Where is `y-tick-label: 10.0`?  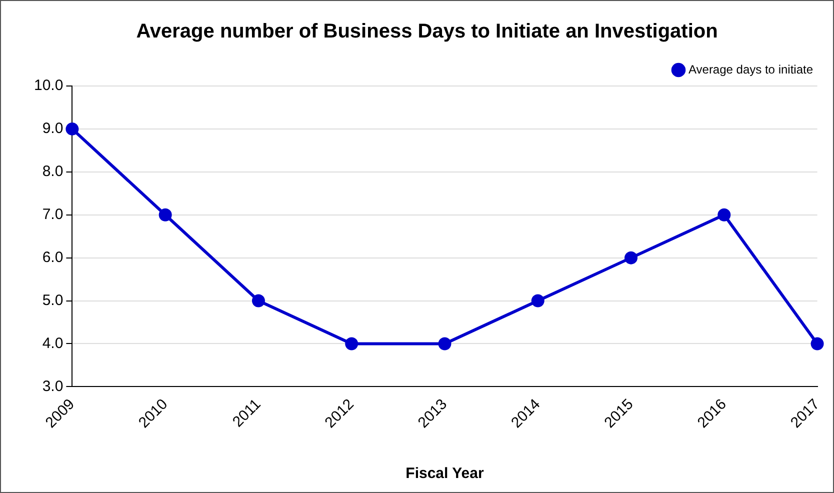 y-tick-label: 10.0 is located at coordinates (49, 85).